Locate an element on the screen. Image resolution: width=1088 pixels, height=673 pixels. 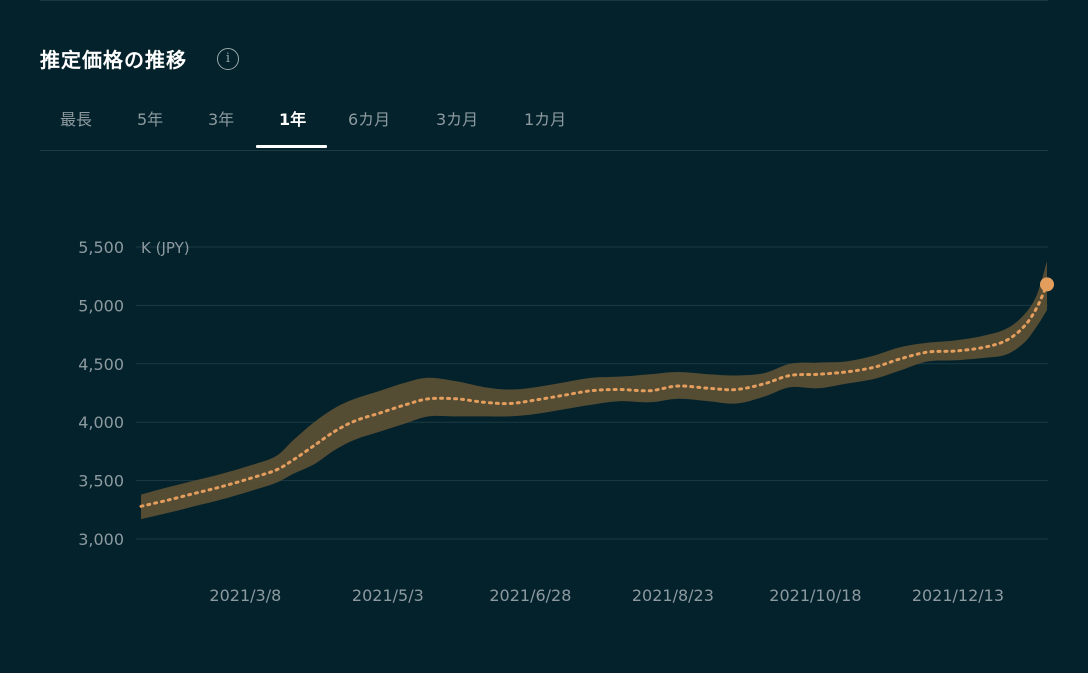
period-tabs: 最長 5年 3年 1年 6カ月 3カ月 1カ月 is located at coordinates (544, 124).